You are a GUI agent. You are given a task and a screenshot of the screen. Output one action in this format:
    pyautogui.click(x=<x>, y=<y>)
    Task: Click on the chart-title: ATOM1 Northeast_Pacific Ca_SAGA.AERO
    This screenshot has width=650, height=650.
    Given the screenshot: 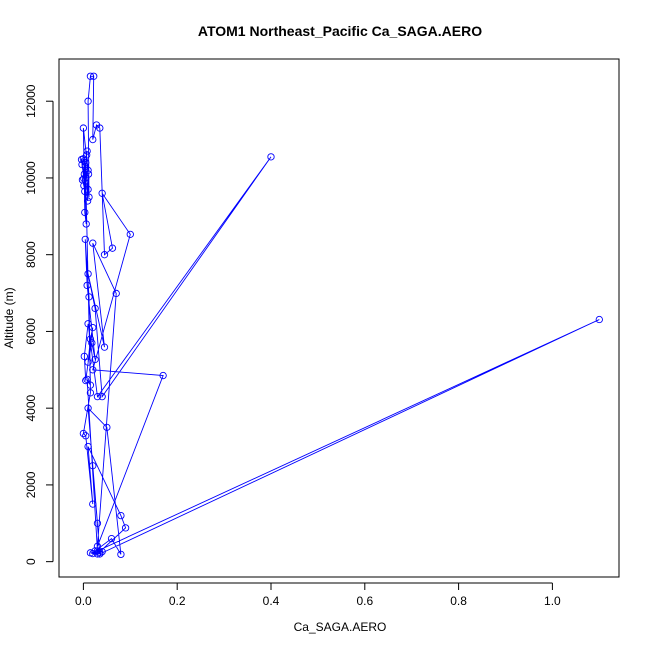 What is the action you would take?
    pyautogui.click(x=340, y=31)
    